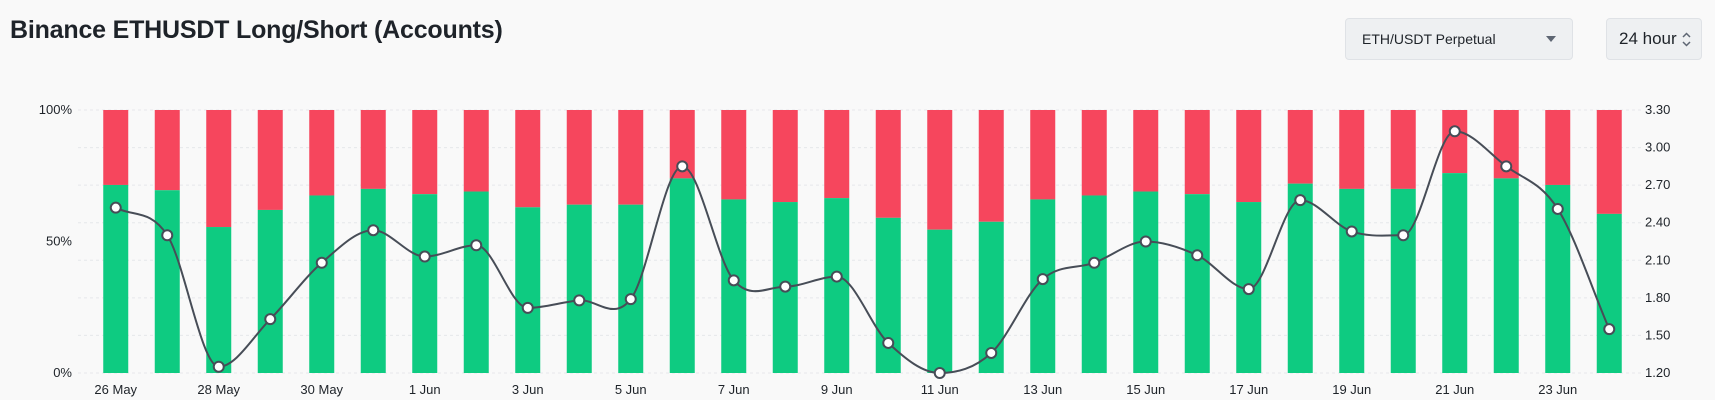 The height and width of the screenshot is (400, 1715). I want to click on x-tick-label: 13 Jun, so click(1042, 389).